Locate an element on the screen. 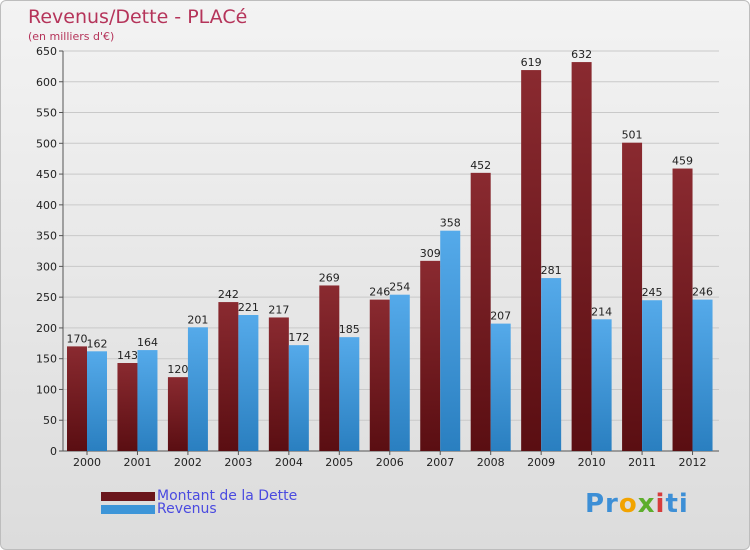 The width and height of the screenshot is (750, 550). x-tick-label: 2011 is located at coordinates (642, 462).